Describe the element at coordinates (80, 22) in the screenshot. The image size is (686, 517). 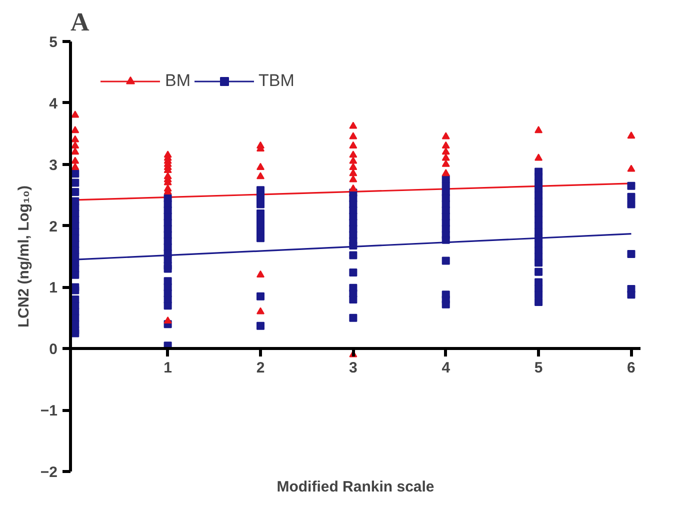
I see `chart-title: A` at that location.